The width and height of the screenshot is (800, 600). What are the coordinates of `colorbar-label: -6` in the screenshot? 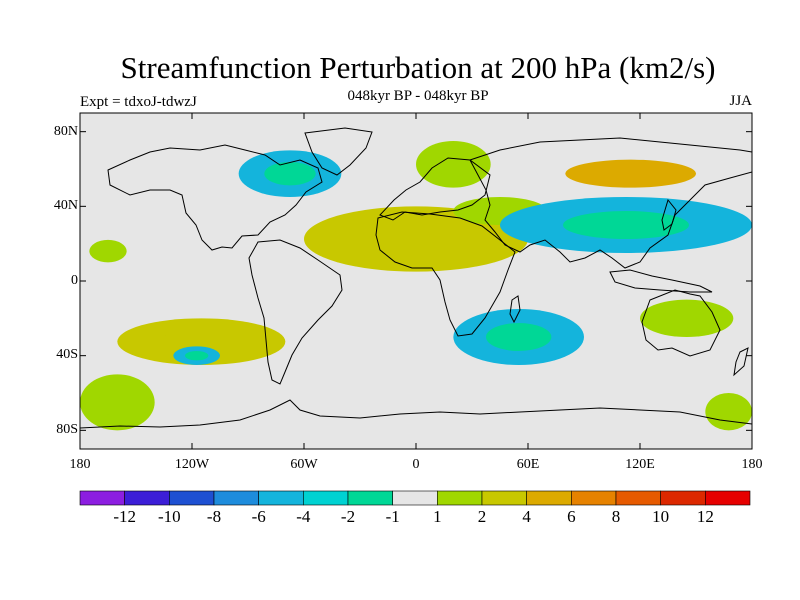 It's located at (258, 516).